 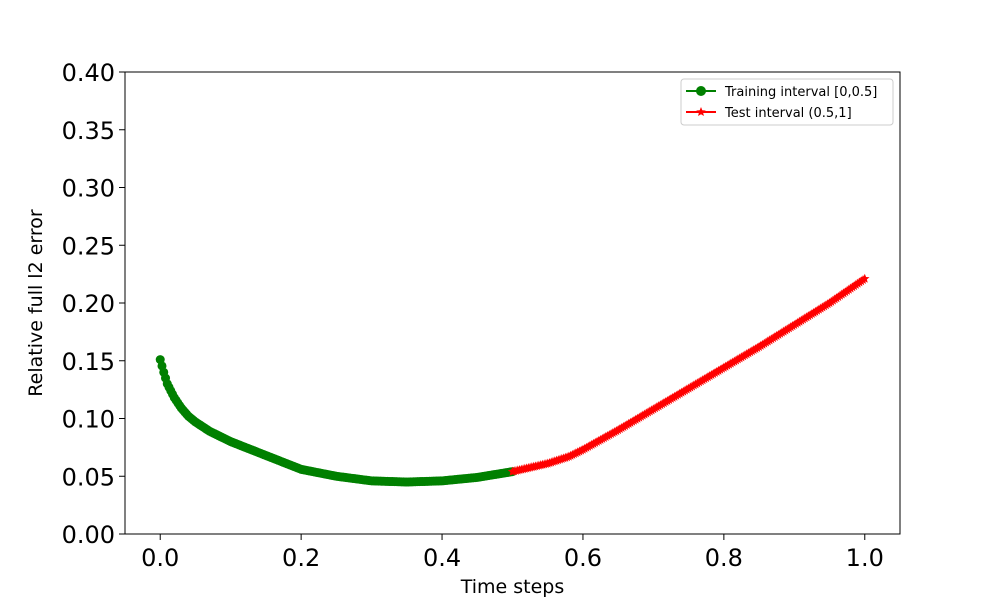 I want to click on y-tick-label: 0.30, so click(x=88, y=189).